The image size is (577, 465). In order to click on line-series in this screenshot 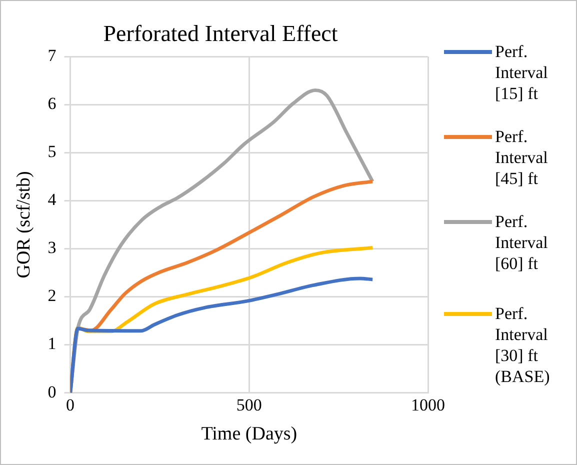, I will do `click(222, 334)`.